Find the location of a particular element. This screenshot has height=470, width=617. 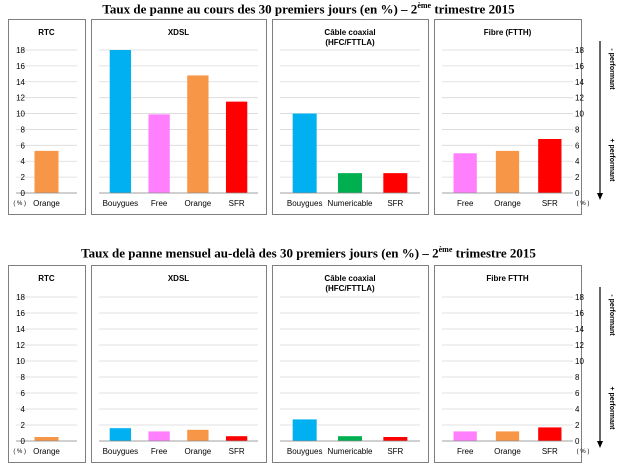

first-30-days-left-y-tick: 4 is located at coordinates (23, 161).